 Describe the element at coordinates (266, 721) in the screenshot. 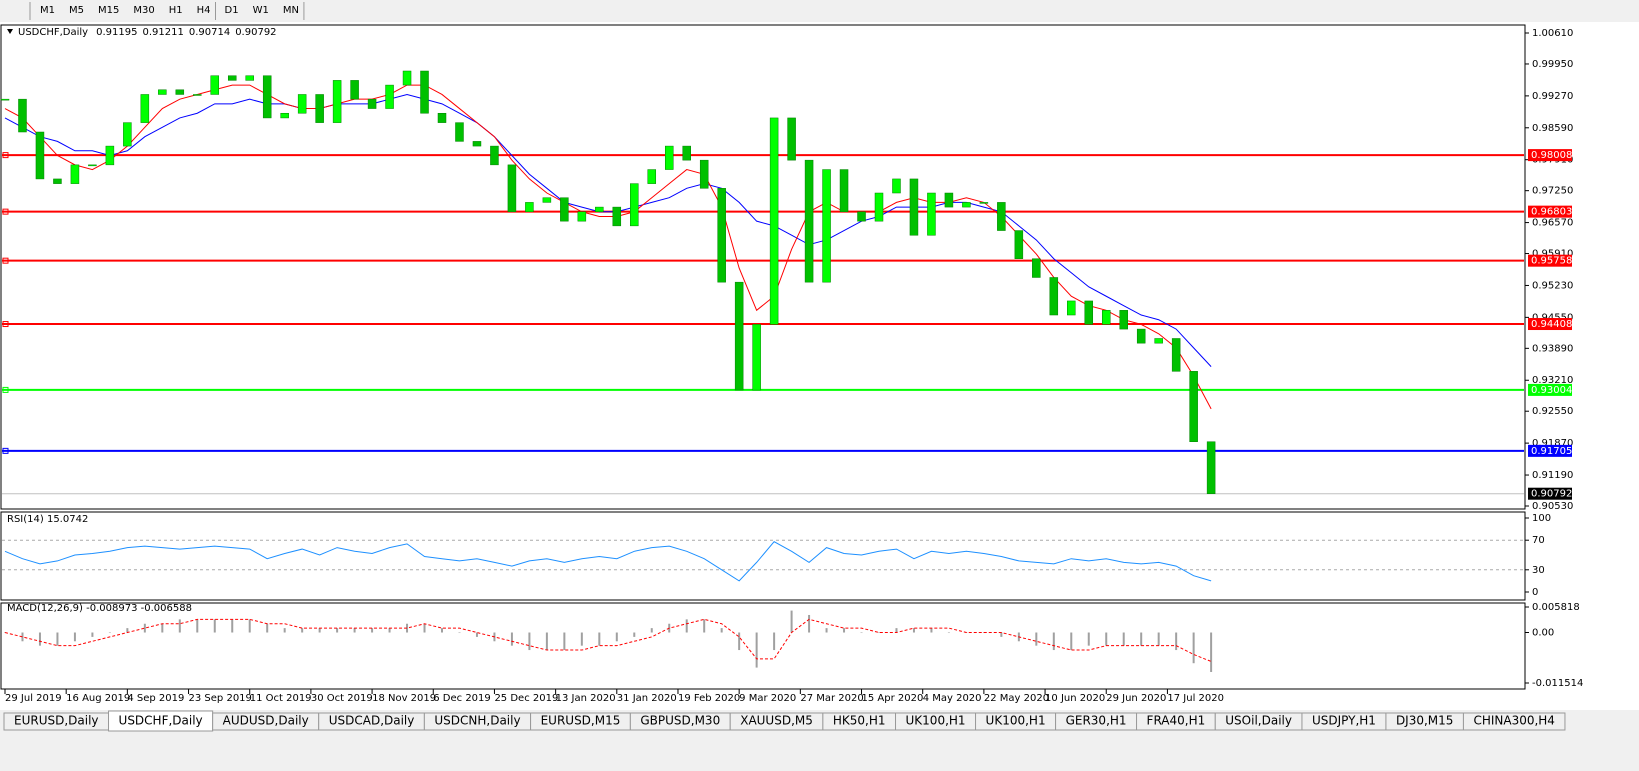

I see `tab-label: AUDUSD,Daily` at that location.